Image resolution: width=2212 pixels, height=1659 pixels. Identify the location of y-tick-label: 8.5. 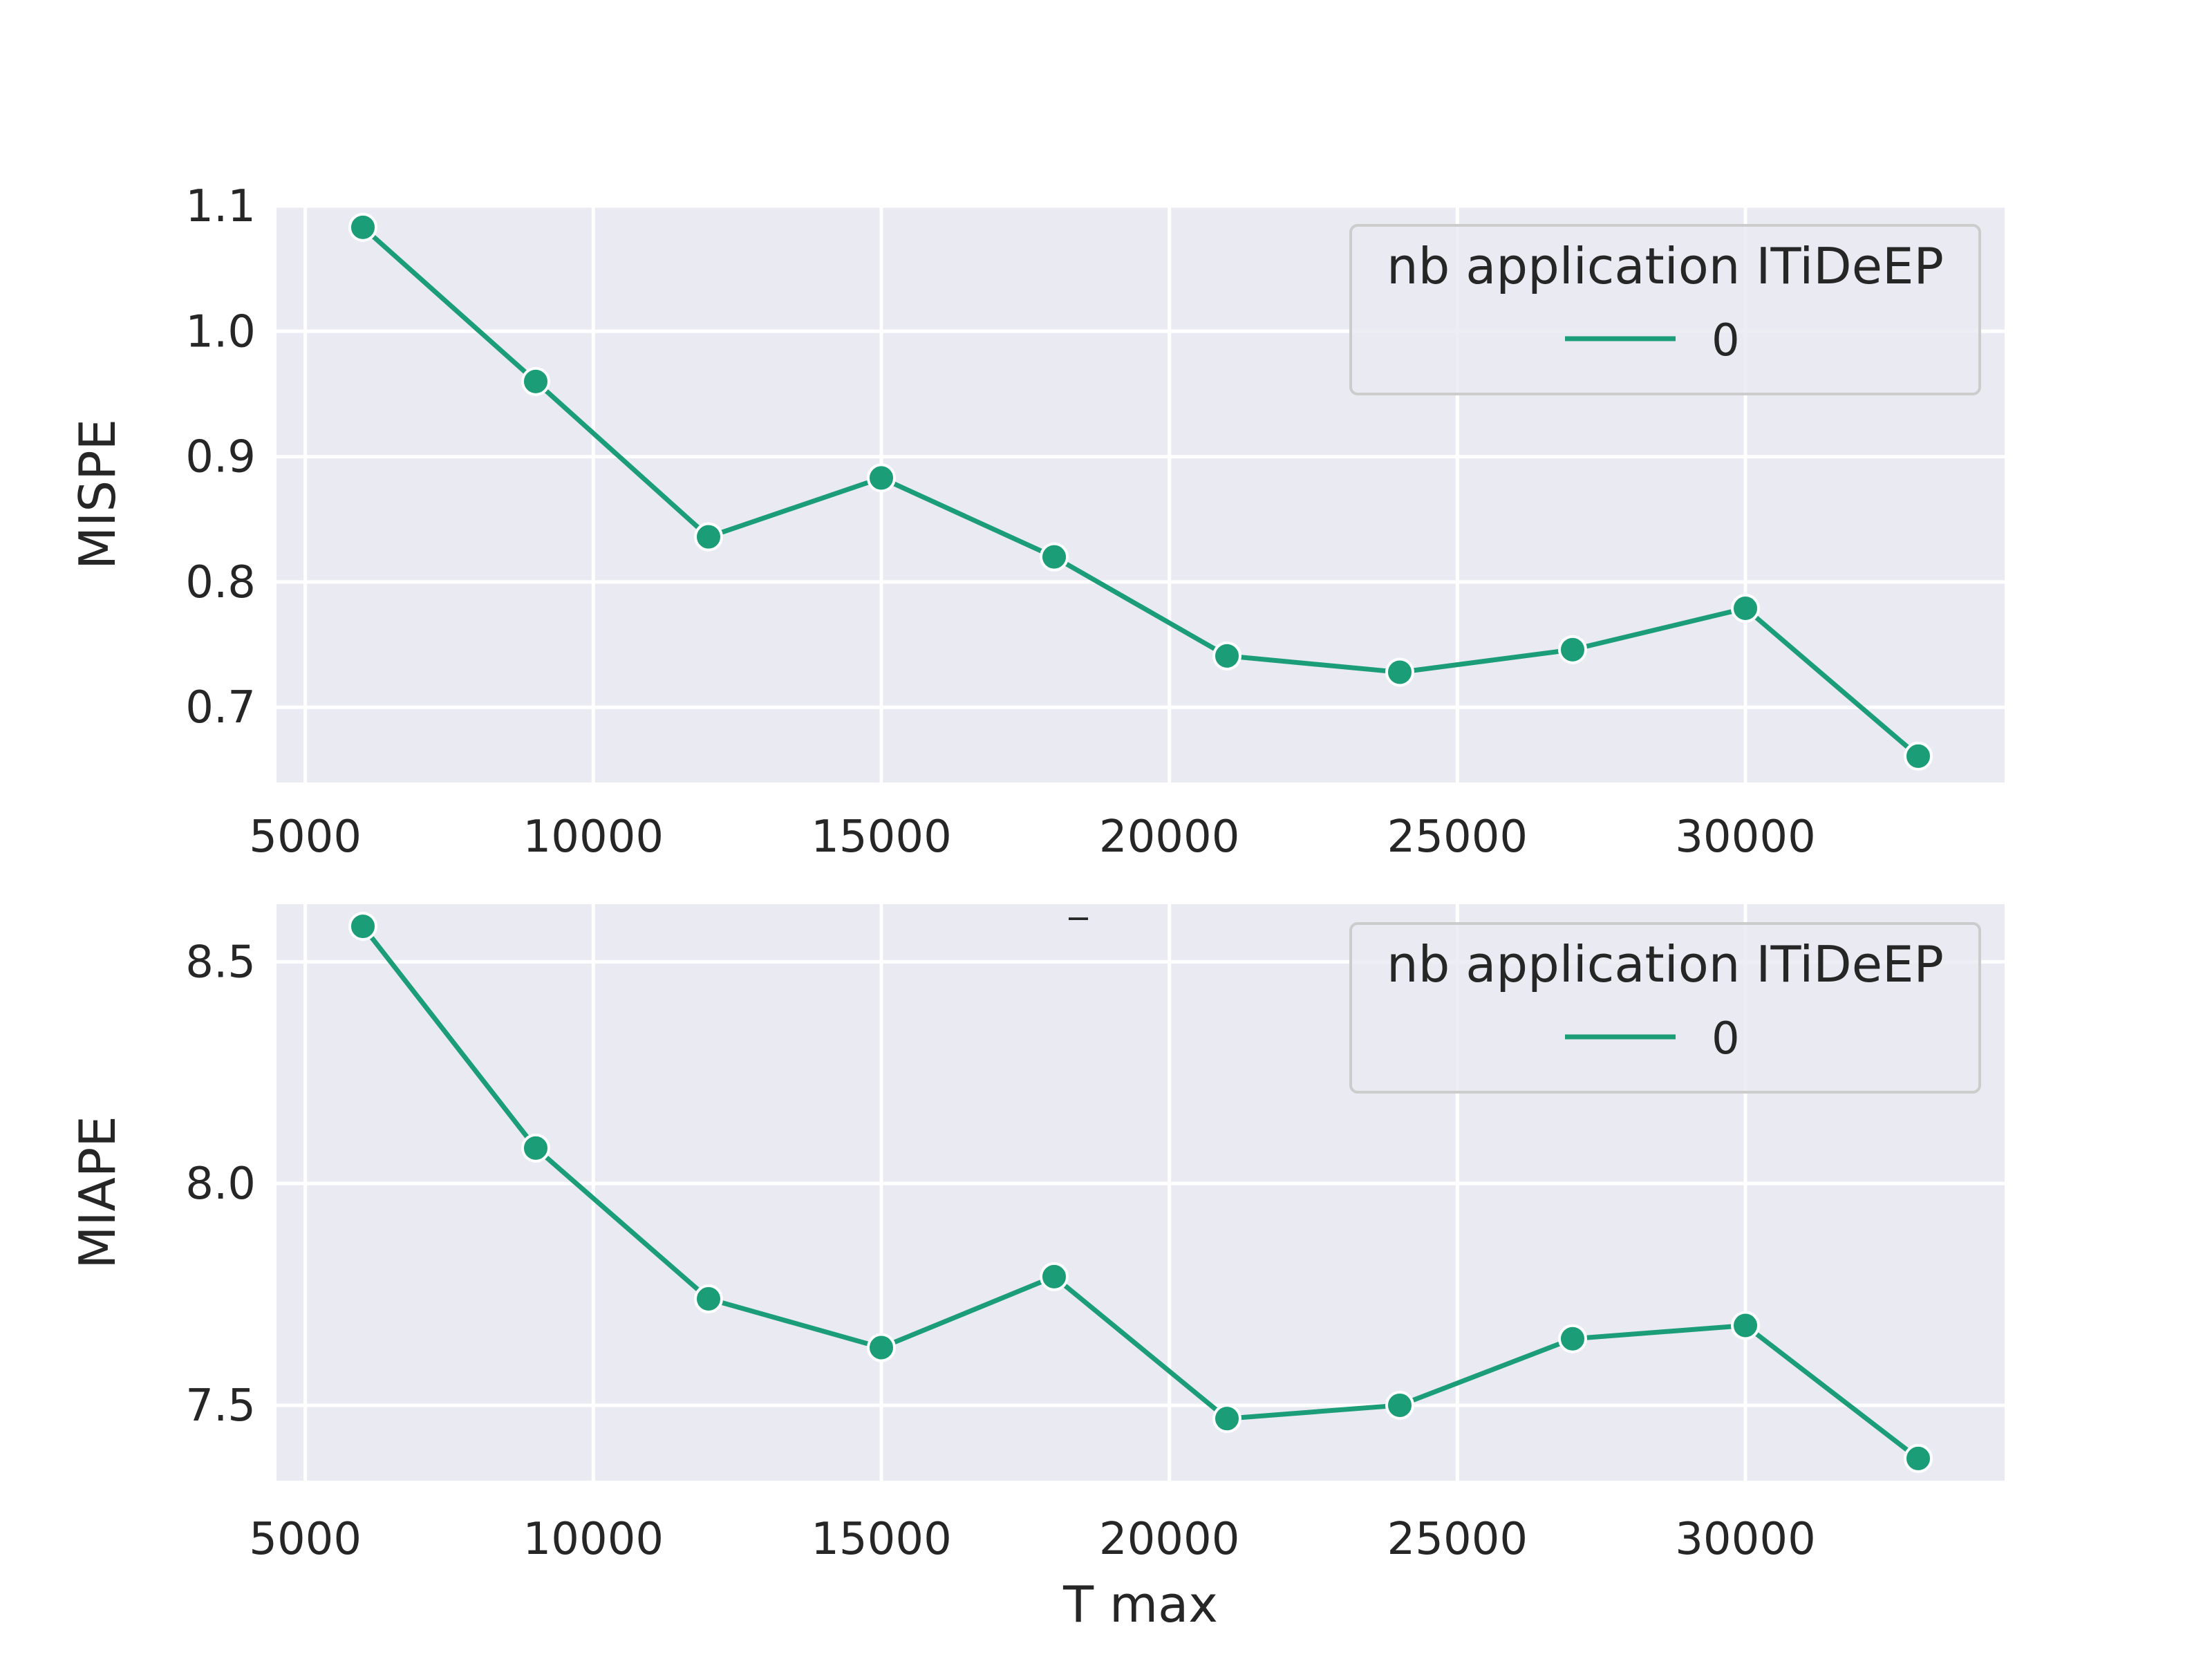
(221, 962).